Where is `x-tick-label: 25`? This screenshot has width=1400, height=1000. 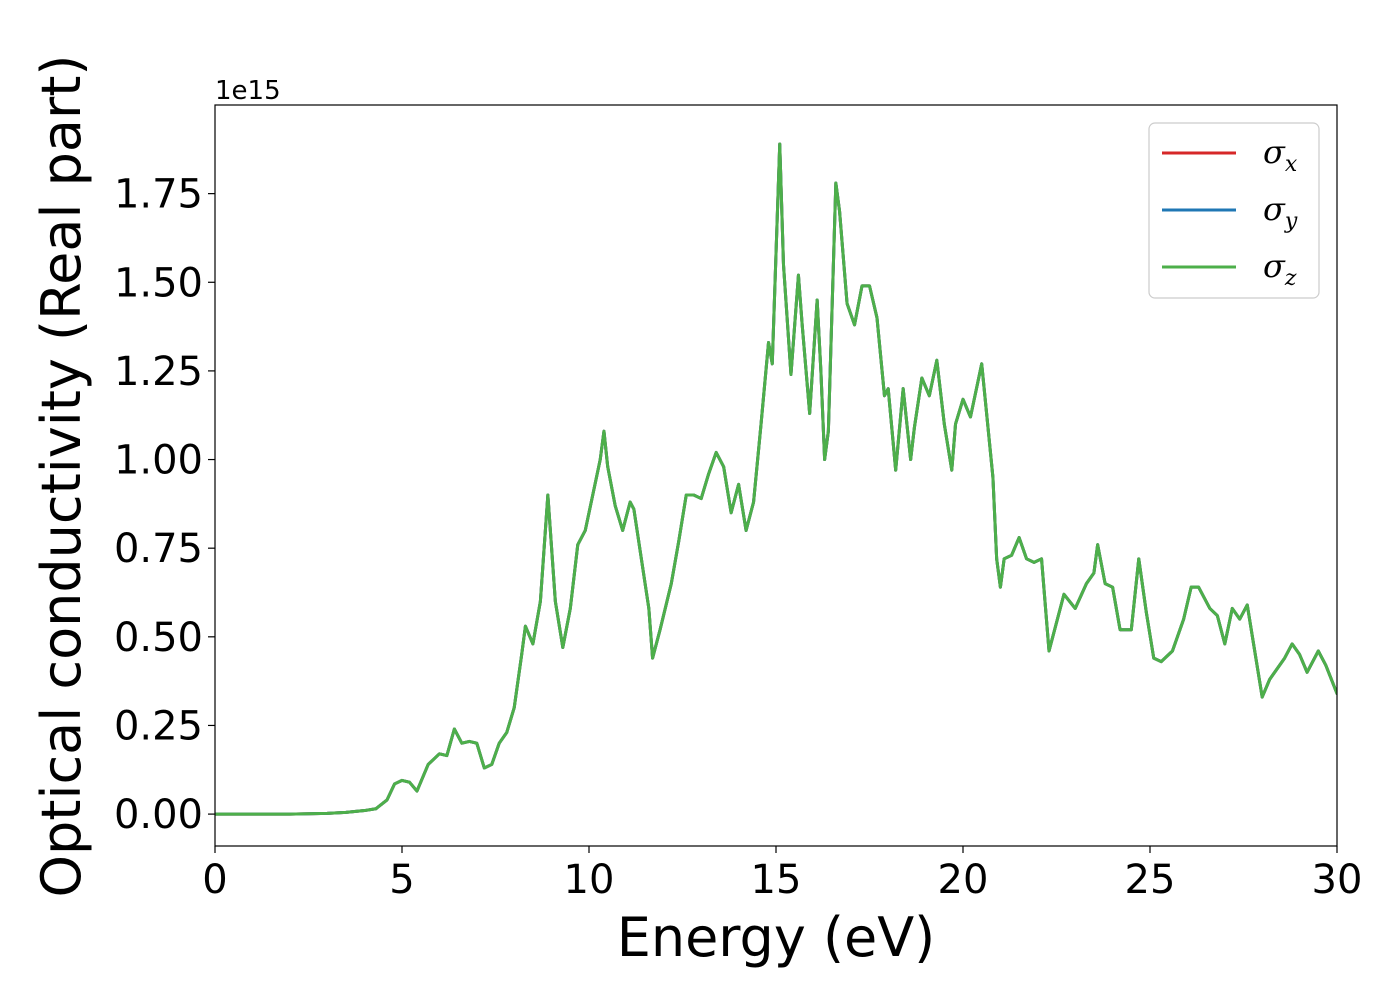
x-tick-label: 25 is located at coordinates (1150, 880).